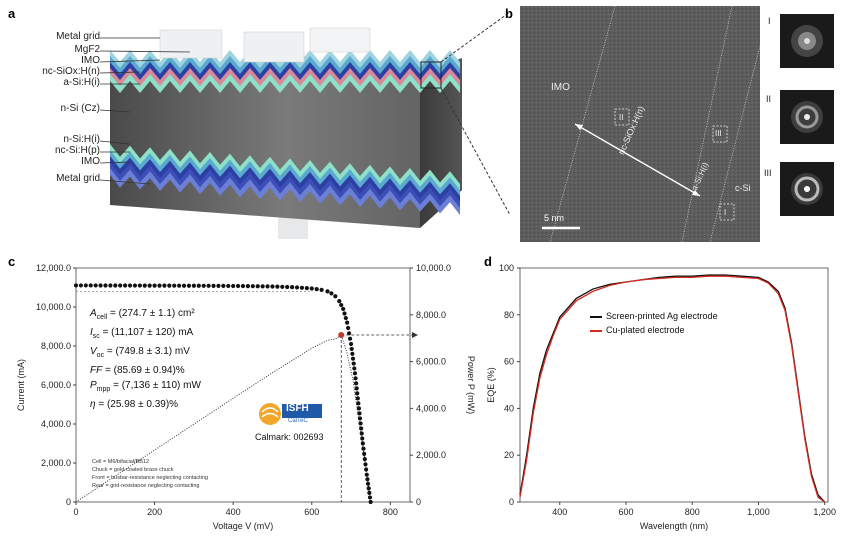  Describe the element at coordinates (672, 389) in the screenshot. I see `eqe-series-cu` at that location.